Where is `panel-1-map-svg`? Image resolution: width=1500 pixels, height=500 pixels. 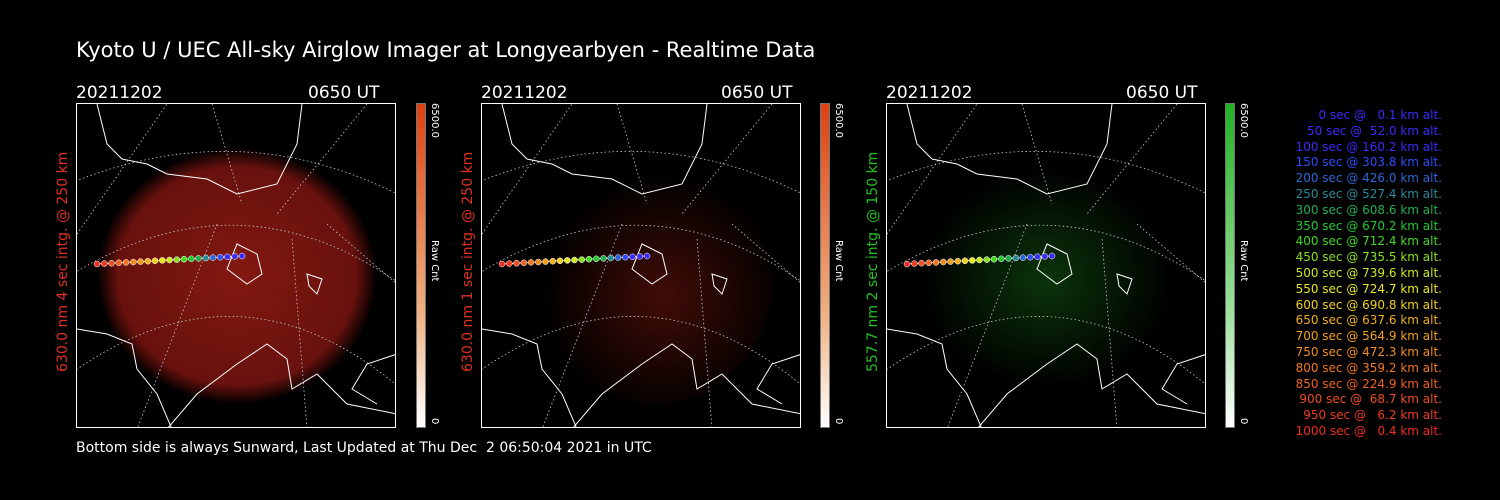 panel-1-map-svg is located at coordinates (236, 265).